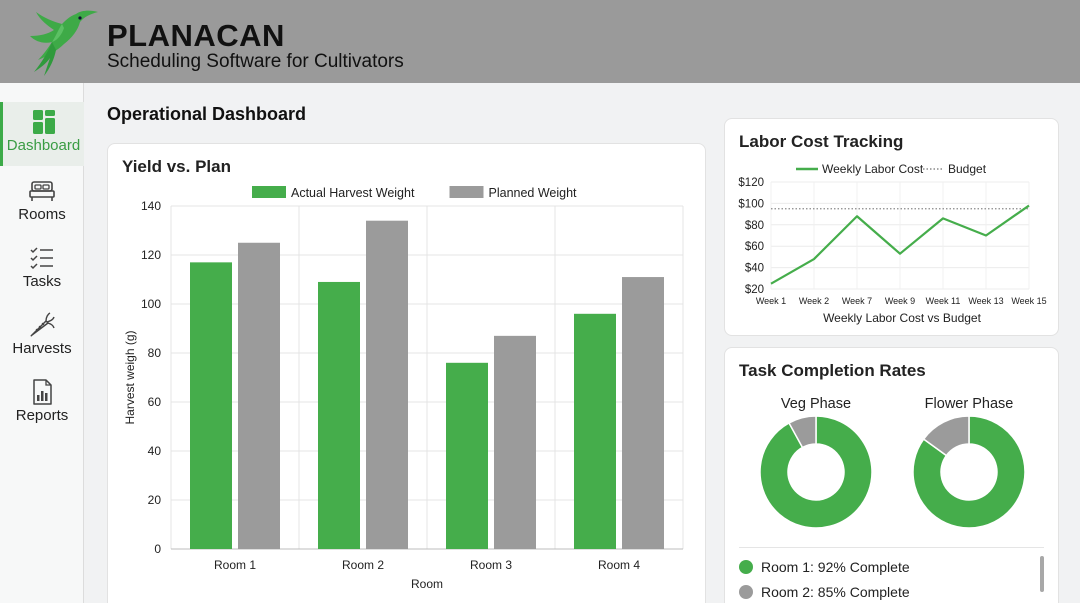 The image size is (1080, 603). What do you see at coordinates (943, 301) in the screenshot?
I see `x-tick-label: Week 11` at bounding box center [943, 301].